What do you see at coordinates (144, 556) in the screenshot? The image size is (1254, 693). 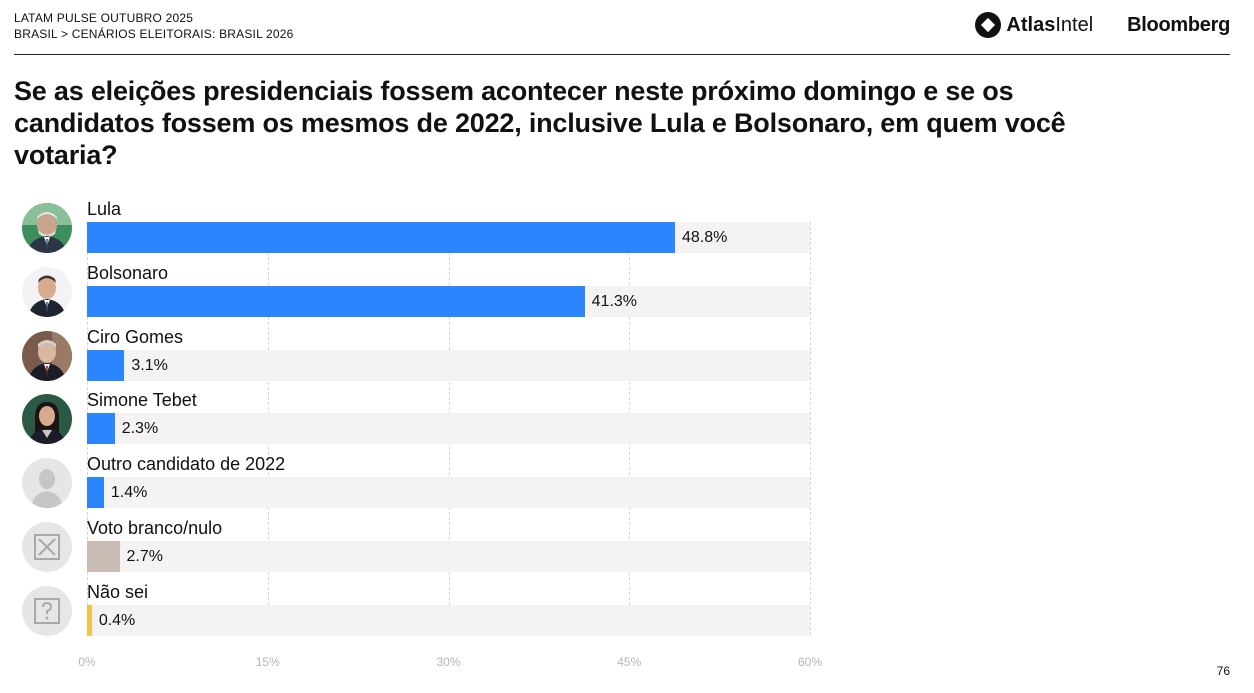 I see `data-label: 2.7%` at bounding box center [144, 556].